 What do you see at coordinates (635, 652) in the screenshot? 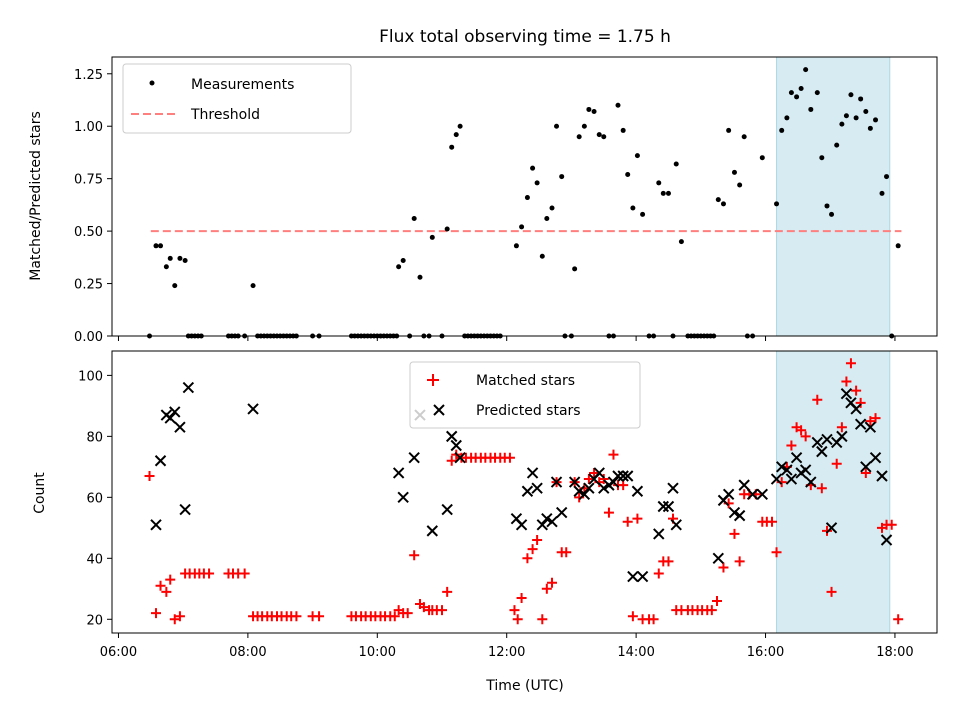
I see `x-tick-label: 14:00` at bounding box center [635, 652].